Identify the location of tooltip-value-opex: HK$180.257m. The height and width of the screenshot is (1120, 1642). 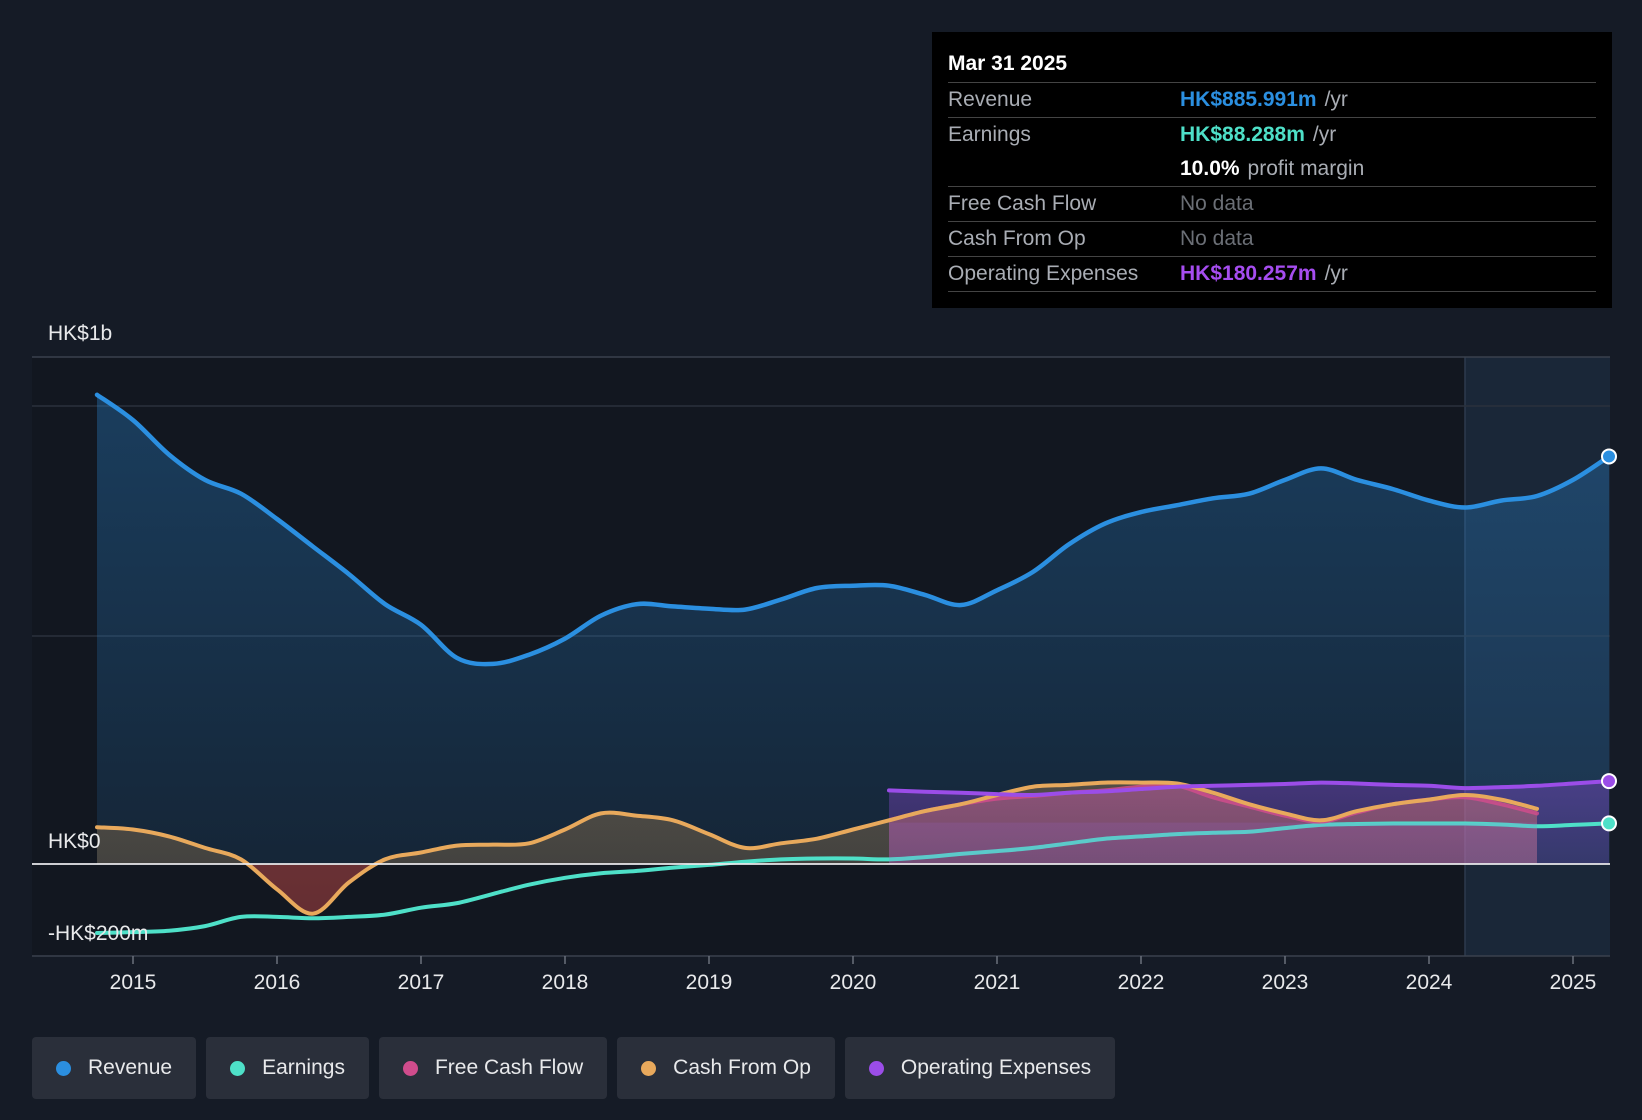
(1248, 273).